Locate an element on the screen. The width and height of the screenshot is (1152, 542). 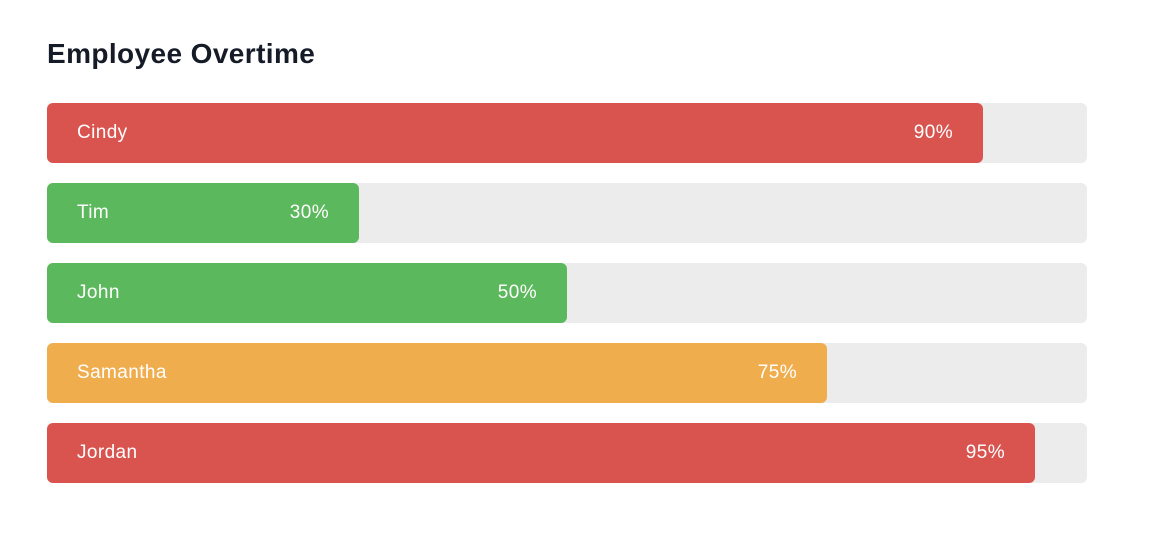
bar-fill-cindy: Cindy 90% is located at coordinates (515, 133).